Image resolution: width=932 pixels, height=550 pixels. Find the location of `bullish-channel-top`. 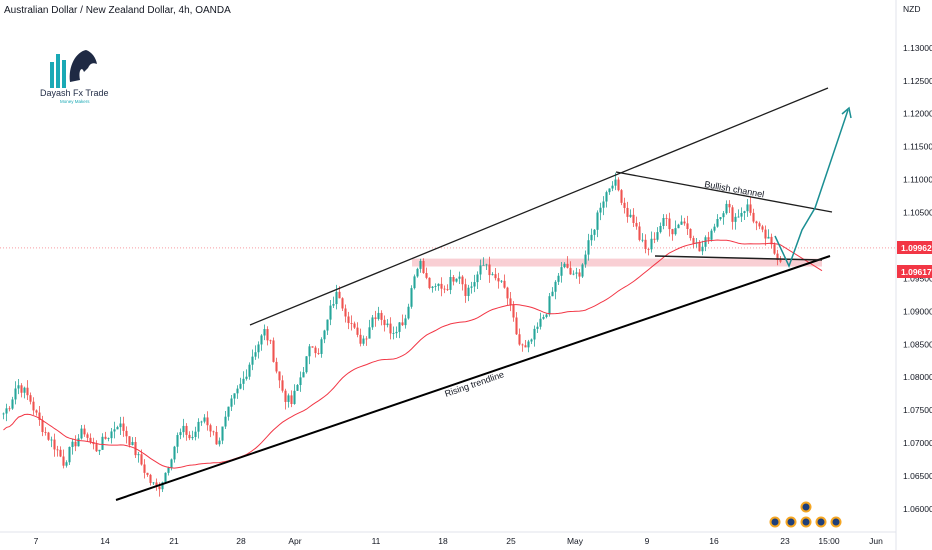

bullish-channel-top is located at coordinates (724, 192).